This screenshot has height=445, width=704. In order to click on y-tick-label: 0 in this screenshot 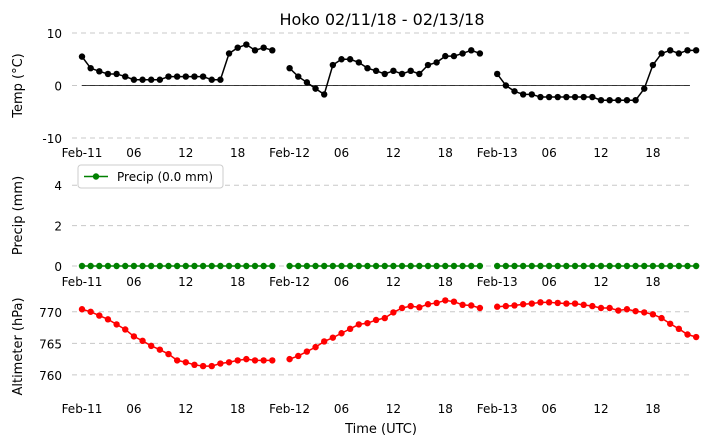, I will do `click(58, 267)`.